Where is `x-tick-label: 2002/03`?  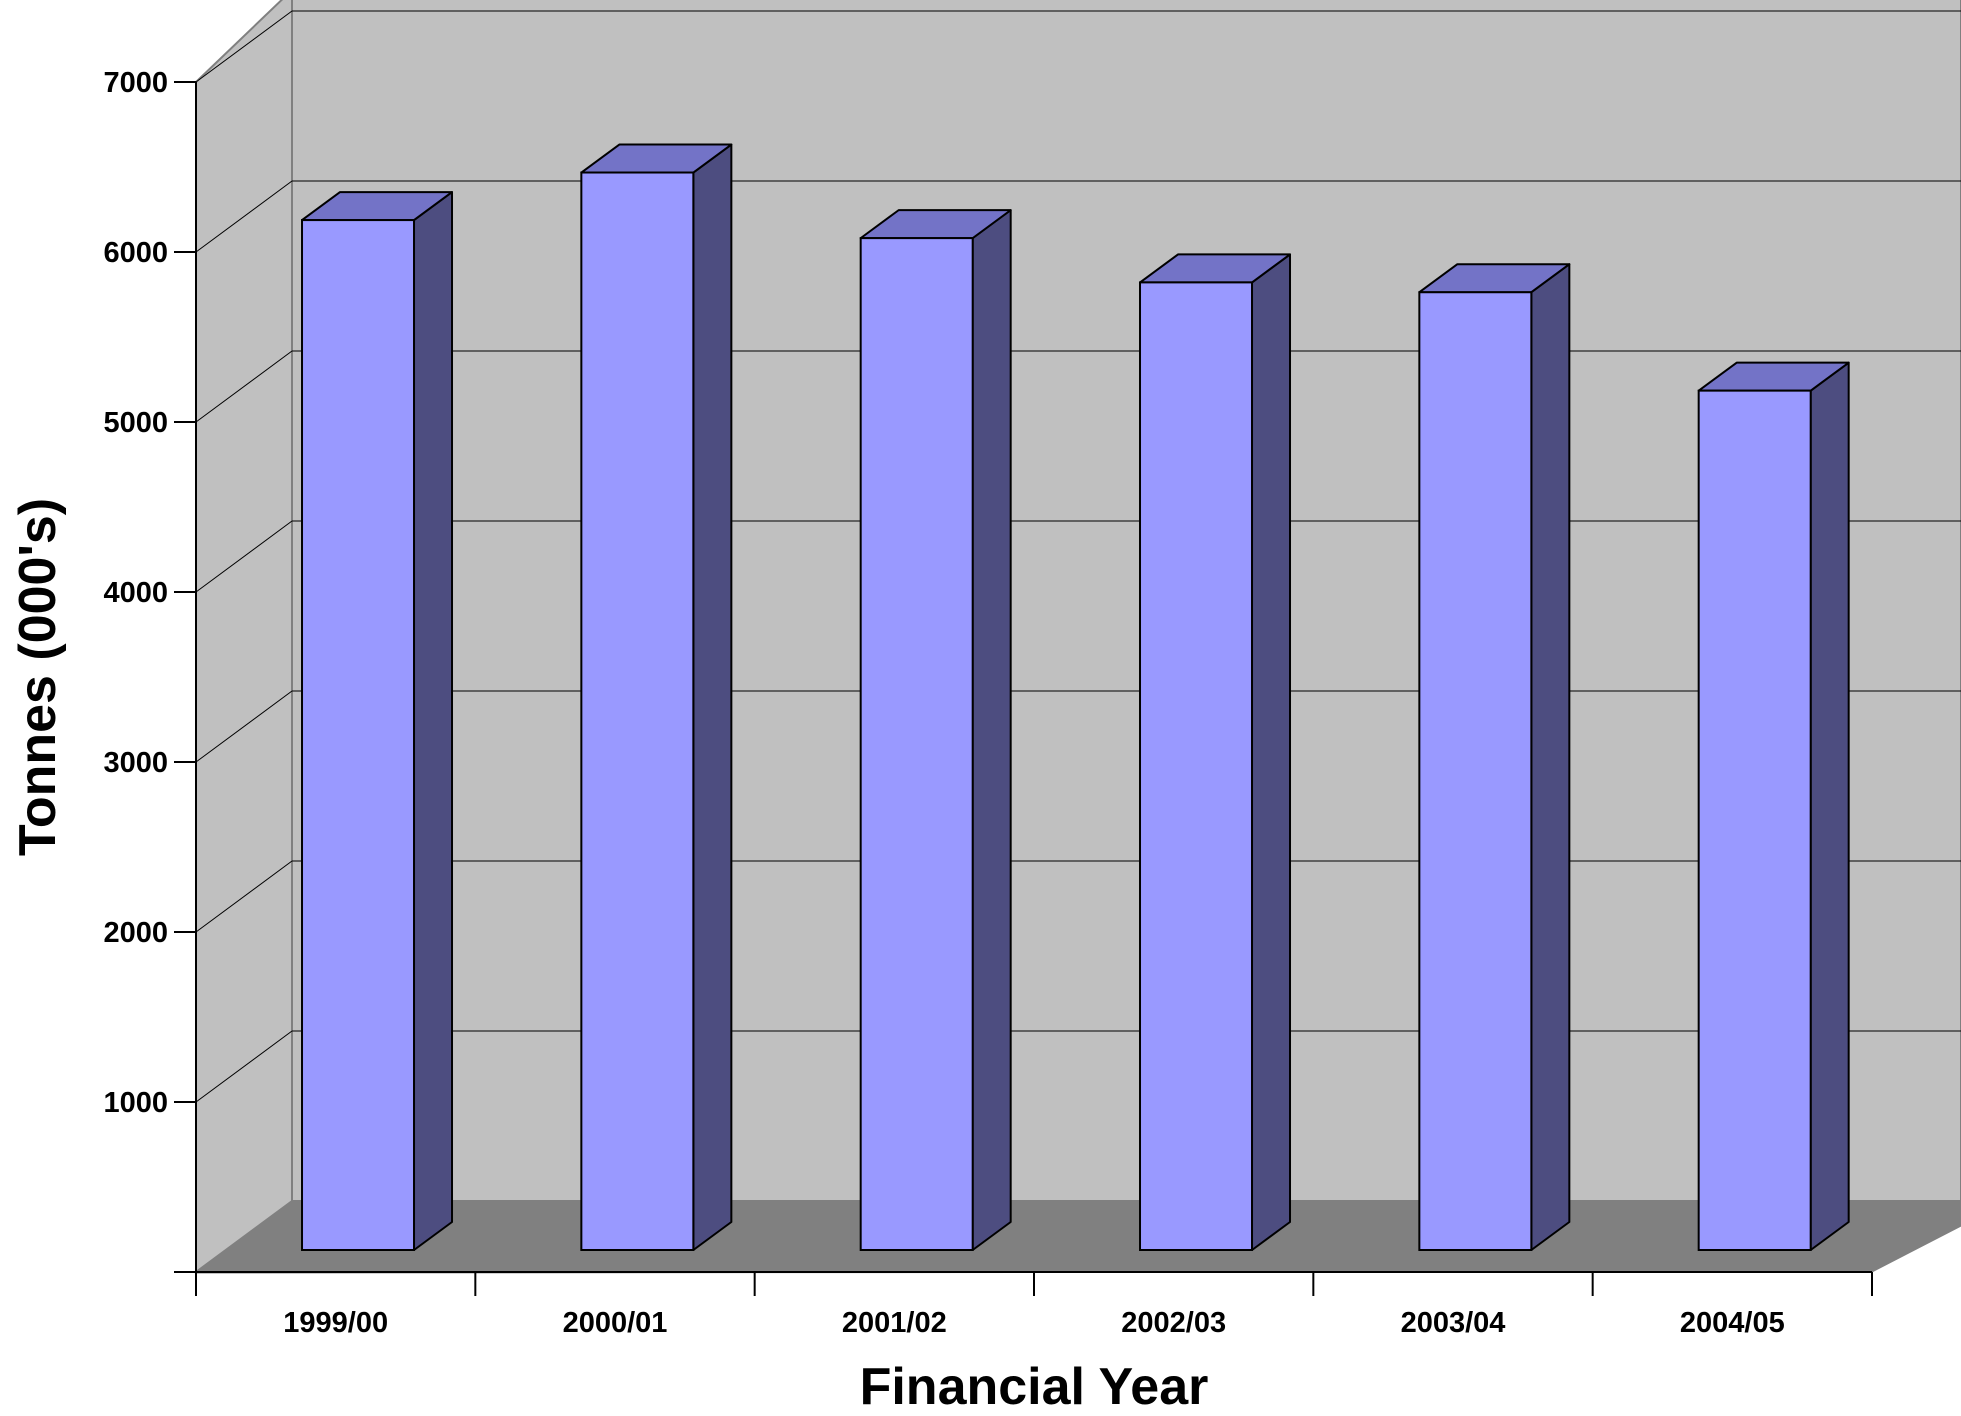
x-tick-label: 2002/03 is located at coordinates (1173, 1323).